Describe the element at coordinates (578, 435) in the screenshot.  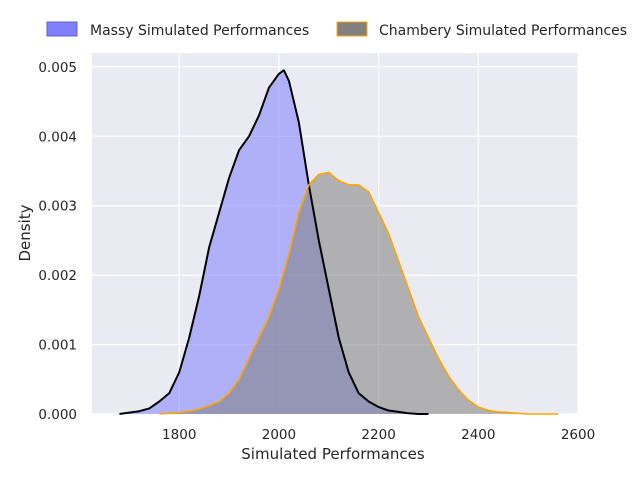
I see `x-tick-label: 2600` at that location.